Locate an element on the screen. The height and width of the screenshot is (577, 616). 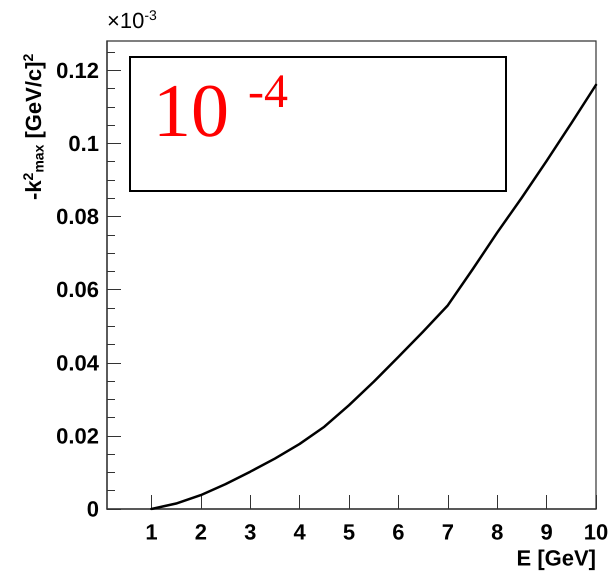
x-tick-label: 4 is located at coordinates (300, 532).